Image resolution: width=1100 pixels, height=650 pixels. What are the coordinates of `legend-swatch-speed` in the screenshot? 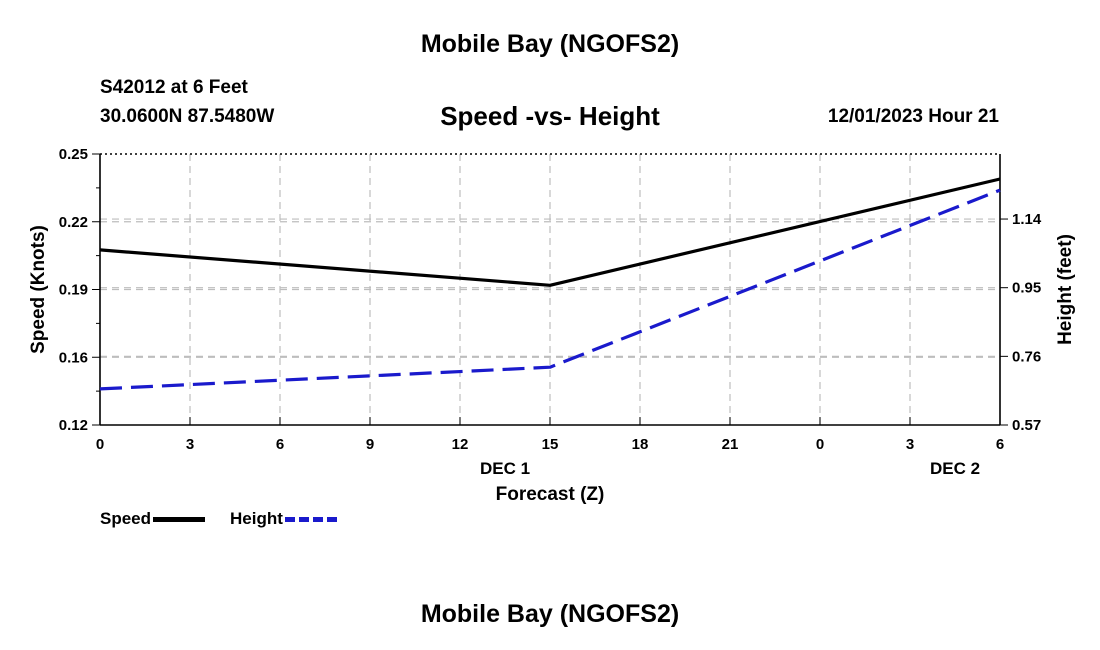 It's located at (179, 519).